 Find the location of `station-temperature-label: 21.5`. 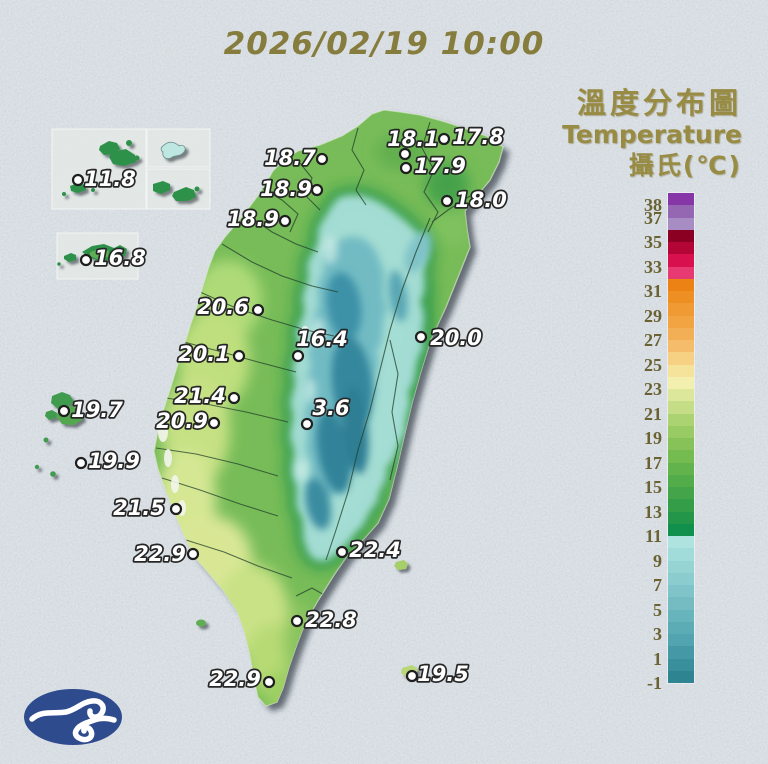

station-temperature-label: 21.5 is located at coordinates (139, 508).